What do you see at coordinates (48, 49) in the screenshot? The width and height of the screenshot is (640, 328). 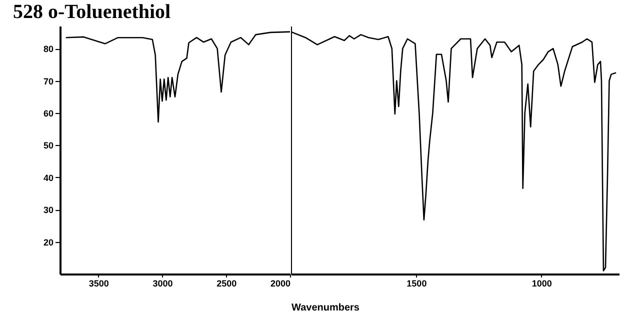 I see `y-tick-label: 80` at bounding box center [48, 49].